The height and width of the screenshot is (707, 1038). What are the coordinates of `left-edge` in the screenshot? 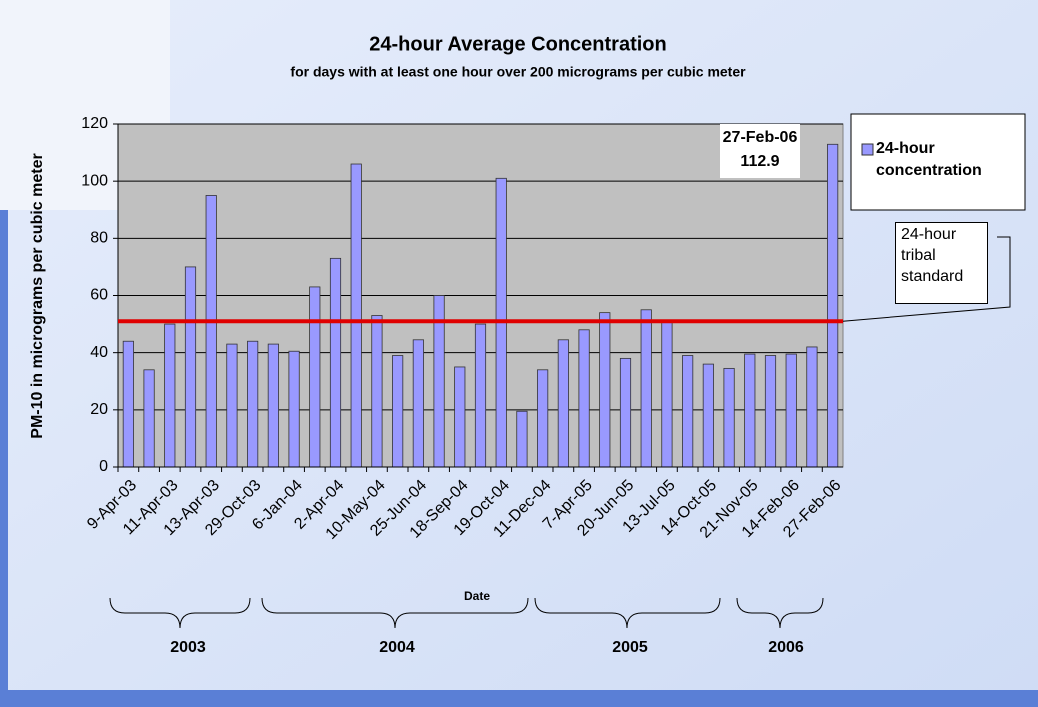 It's located at (4, 458).